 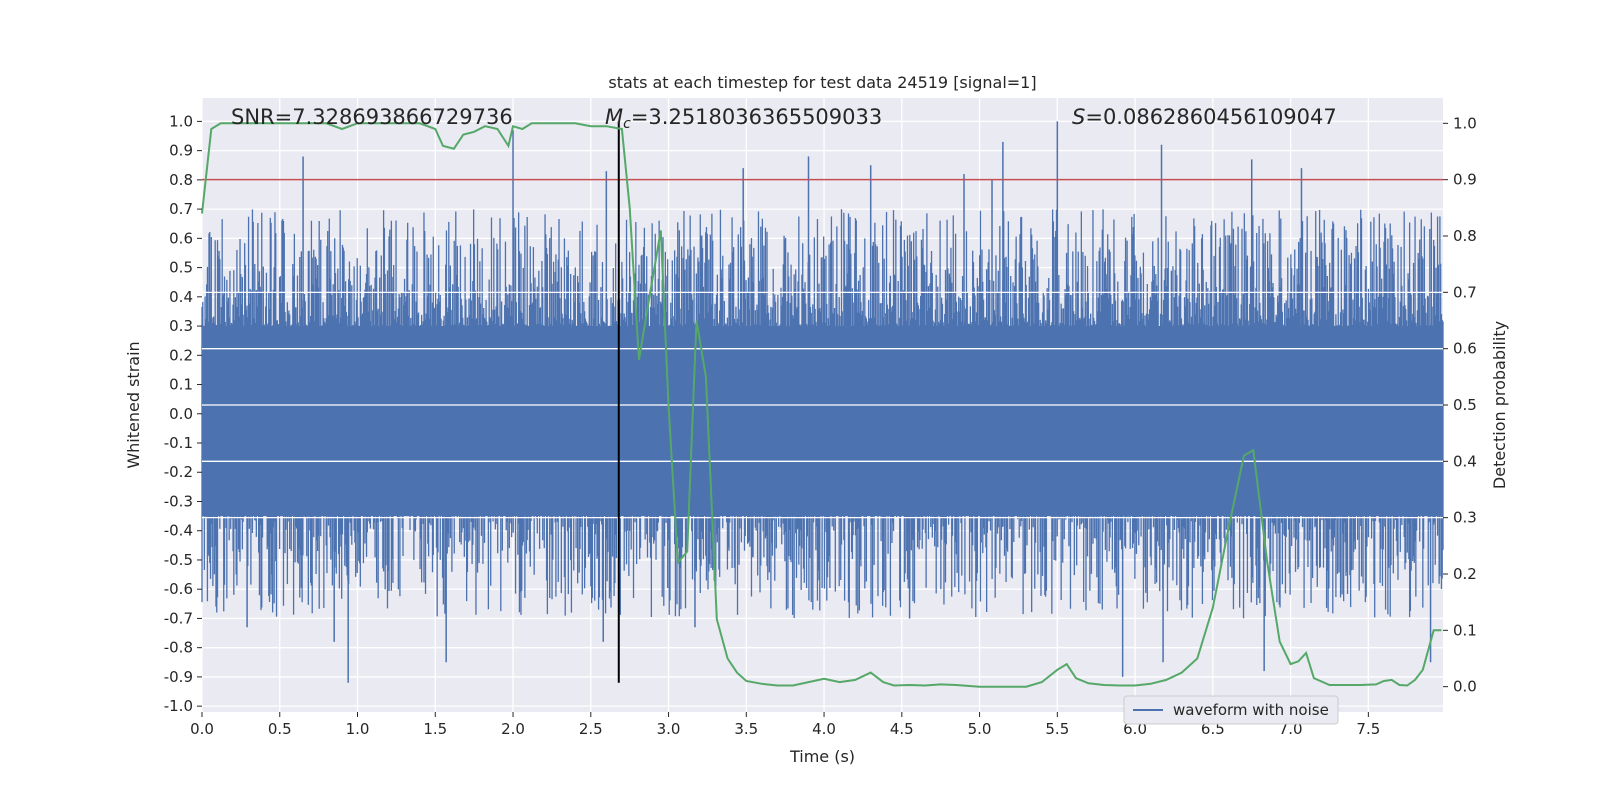 What do you see at coordinates (1057, 729) in the screenshot?
I see `x-tick-label: 5.5` at bounding box center [1057, 729].